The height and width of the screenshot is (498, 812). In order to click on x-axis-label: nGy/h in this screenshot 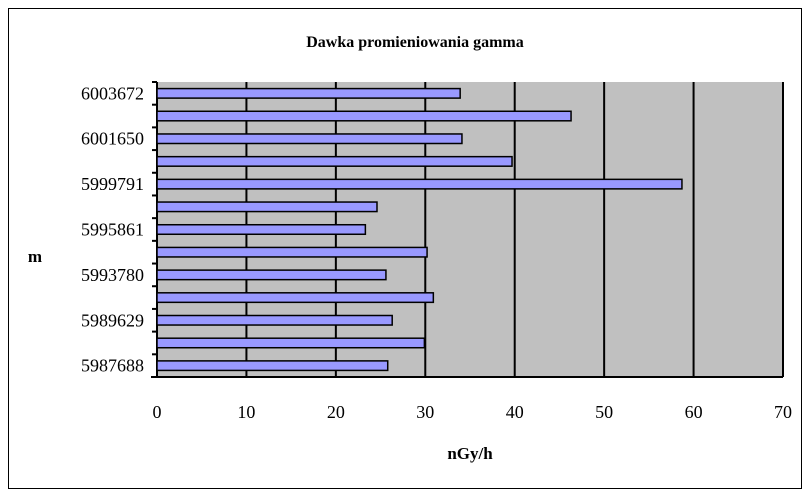, I will do `click(470, 453)`.